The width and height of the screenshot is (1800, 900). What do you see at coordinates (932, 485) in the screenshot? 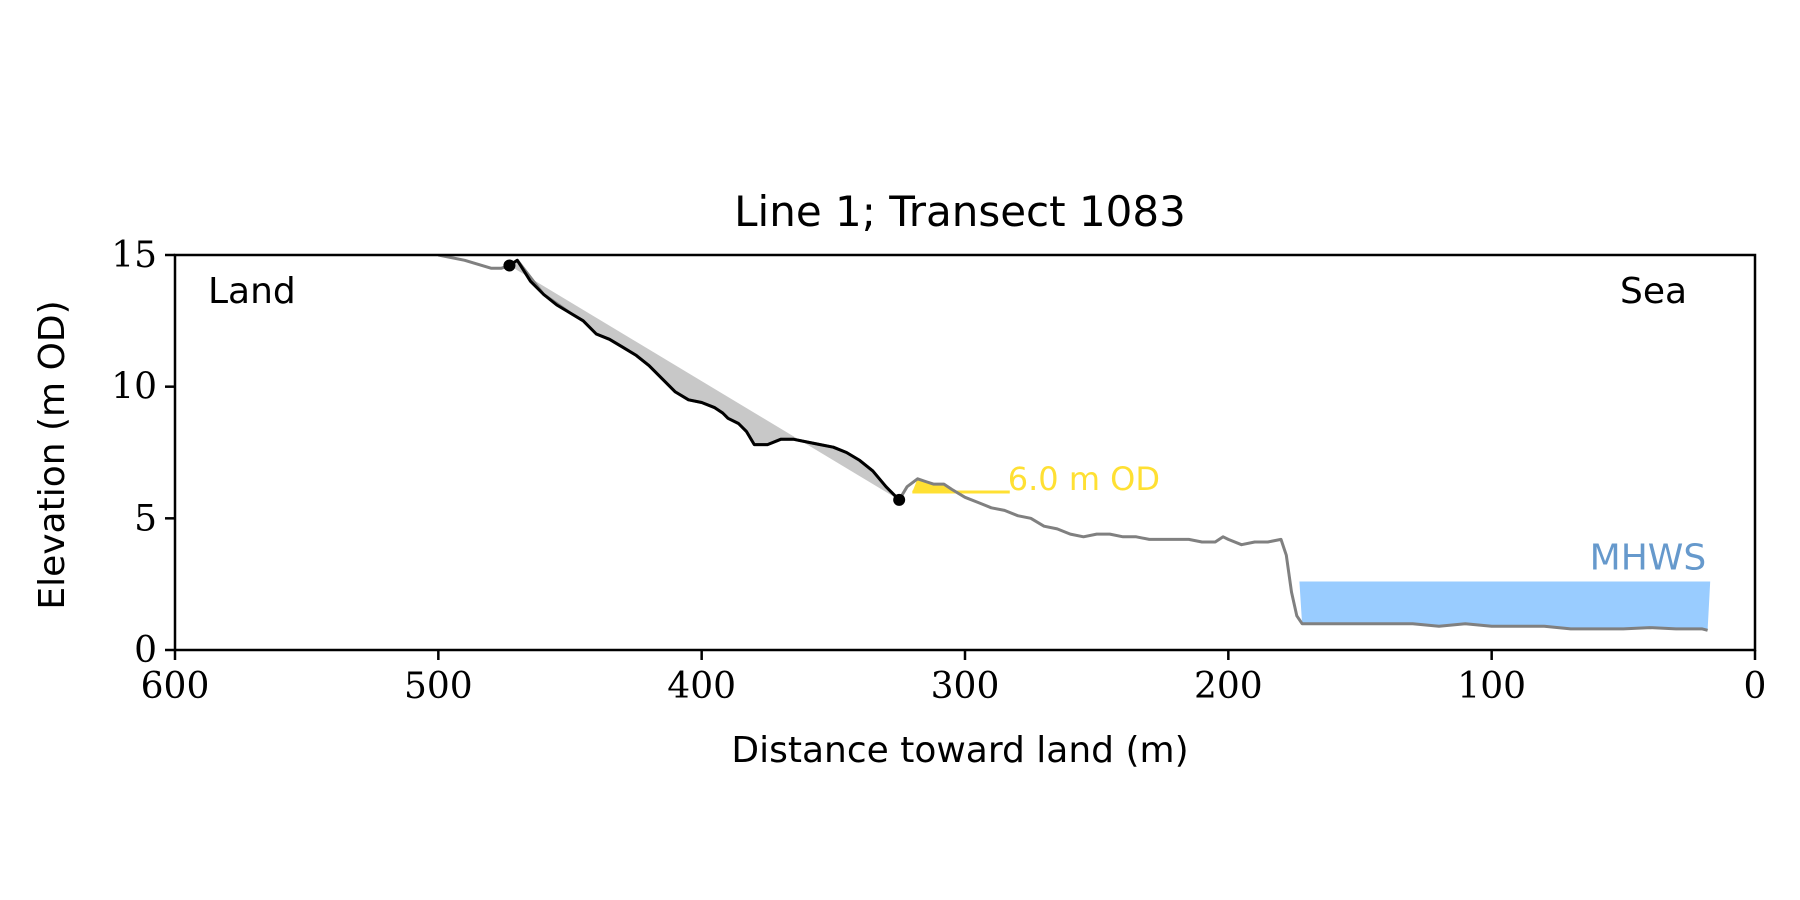
I see `level-marker-fill` at bounding box center [932, 485].